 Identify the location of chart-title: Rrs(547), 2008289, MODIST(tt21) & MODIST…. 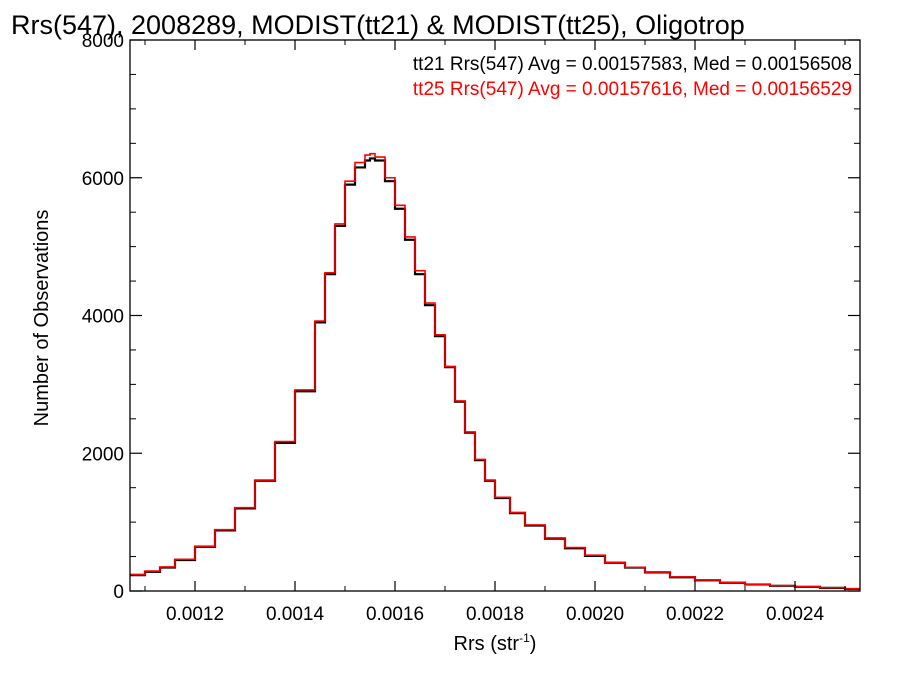
(378, 25).